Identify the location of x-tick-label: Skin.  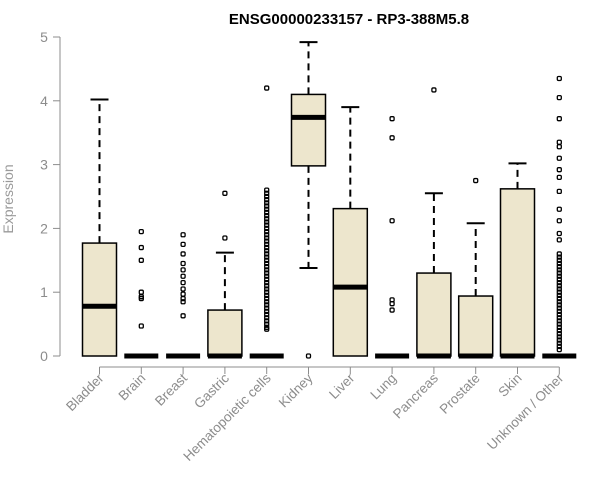
(509, 385).